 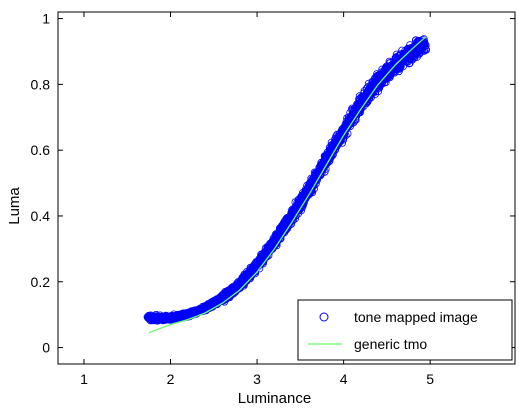 I want to click on legend-marker-tone-mapped-image, so click(x=324, y=317).